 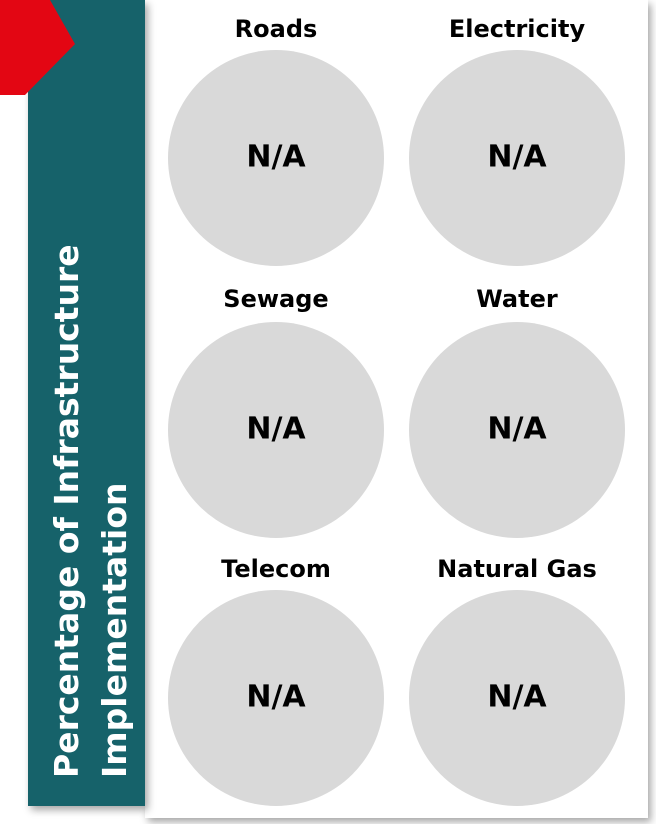 I want to click on panel-label: Electricity, so click(x=517, y=29).